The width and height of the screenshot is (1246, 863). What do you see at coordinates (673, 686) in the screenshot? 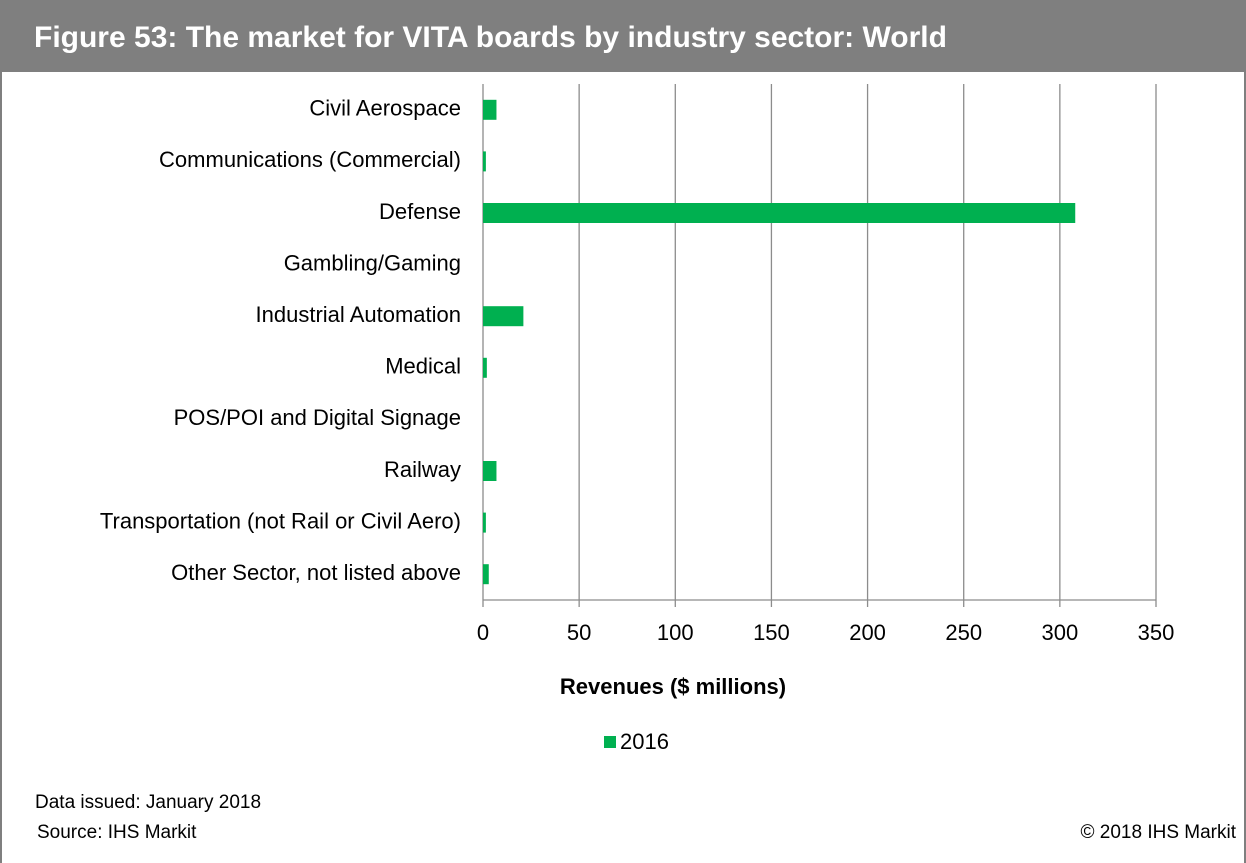
I see `x-axis-label: Revenues ($ millions)` at bounding box center [673, 686].